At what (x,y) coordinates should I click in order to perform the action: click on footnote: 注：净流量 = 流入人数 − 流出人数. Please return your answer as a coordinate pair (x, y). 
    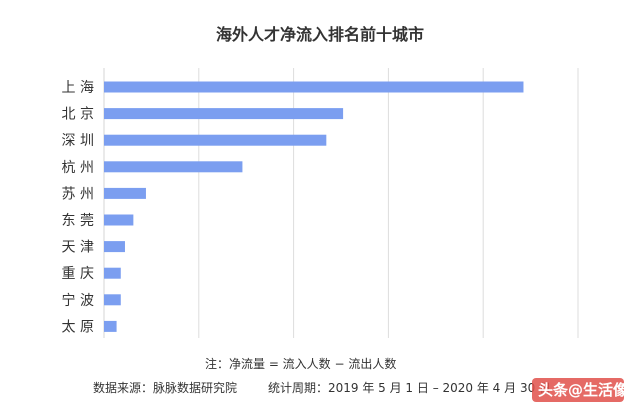
    Looking at the image, I should click on (300, 363).